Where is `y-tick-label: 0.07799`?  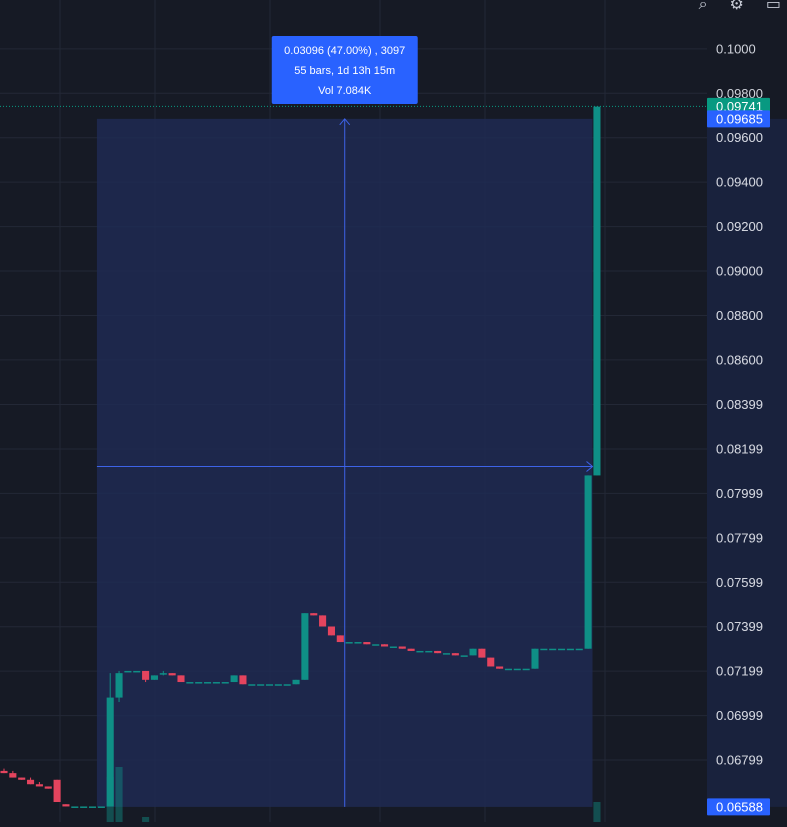 y-tick-label: 0.07799 is located at coordinates (739, 537).